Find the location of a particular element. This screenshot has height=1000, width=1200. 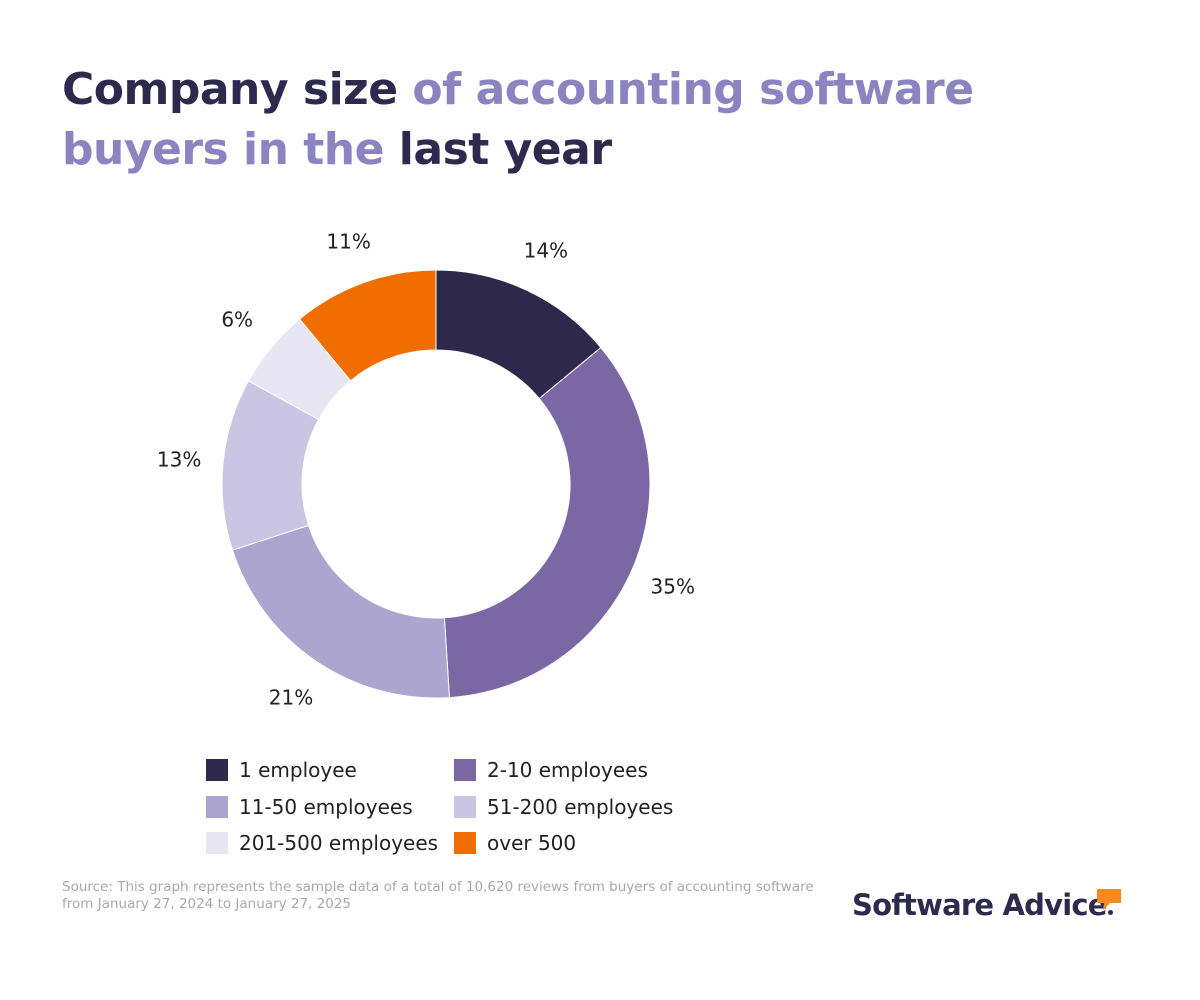

legend-label: 11-50 employees is located at coordinates (326, 807).